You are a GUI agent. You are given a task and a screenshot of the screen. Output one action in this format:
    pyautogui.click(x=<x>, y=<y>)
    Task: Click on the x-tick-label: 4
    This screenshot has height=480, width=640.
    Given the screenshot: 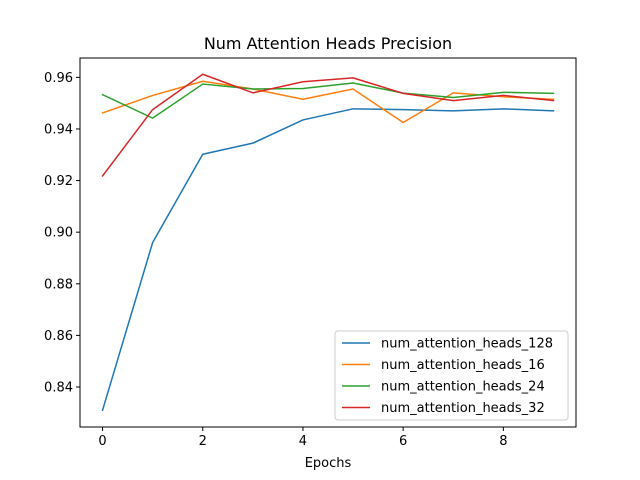 What is the action you would take?
    pyautogui.click(x=303, y=441)
    